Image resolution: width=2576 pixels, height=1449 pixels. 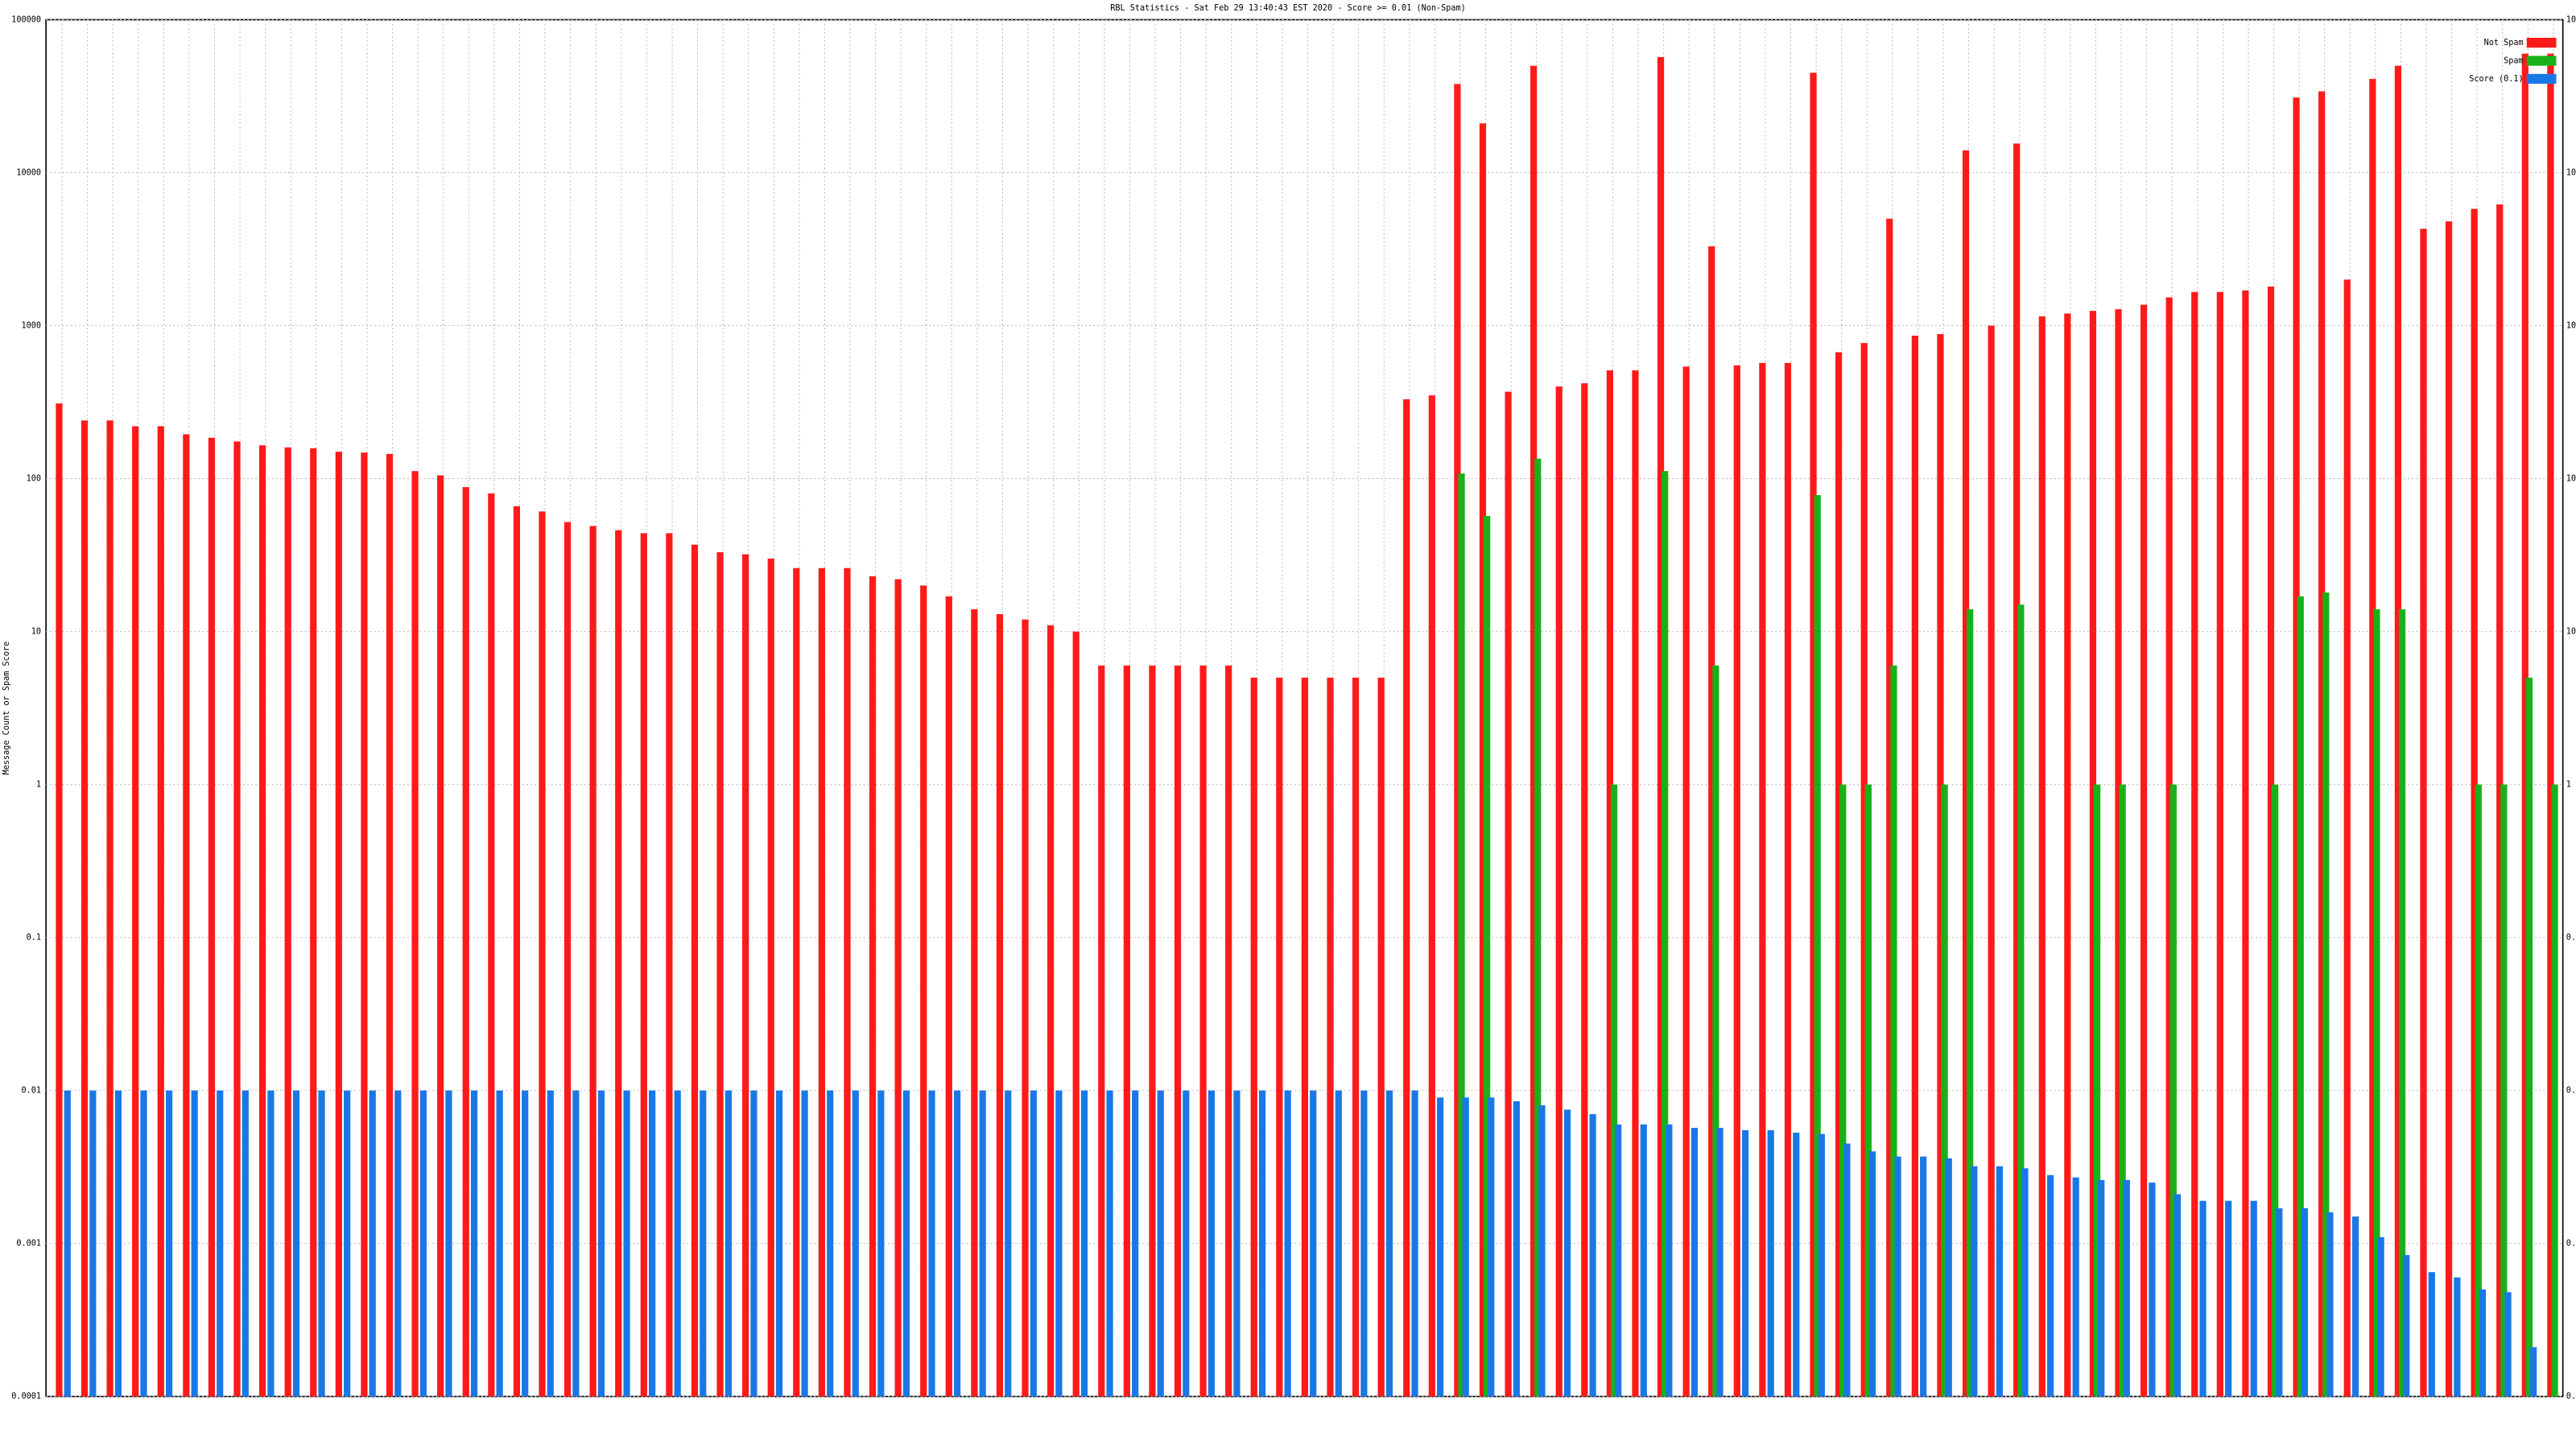 What do you see at coordinates (31, 326) in the screenshot?
I see `y-tick-label: 1000` at bounding box center [31, 326].